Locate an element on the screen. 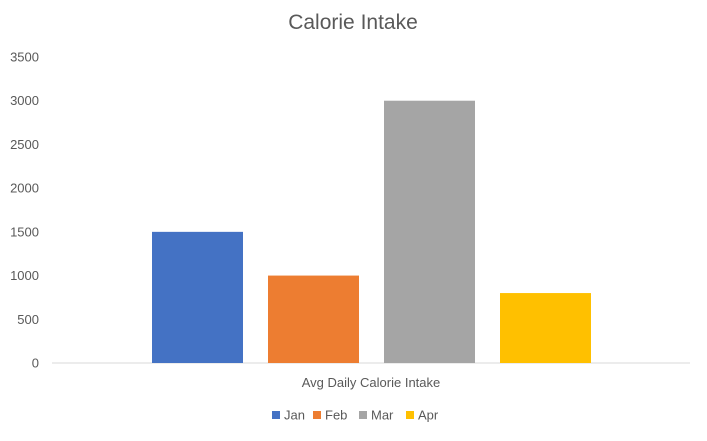 The height and width of the screenshot is (441, 707). legend-swatch-feb is located at coordinates (317, 415).